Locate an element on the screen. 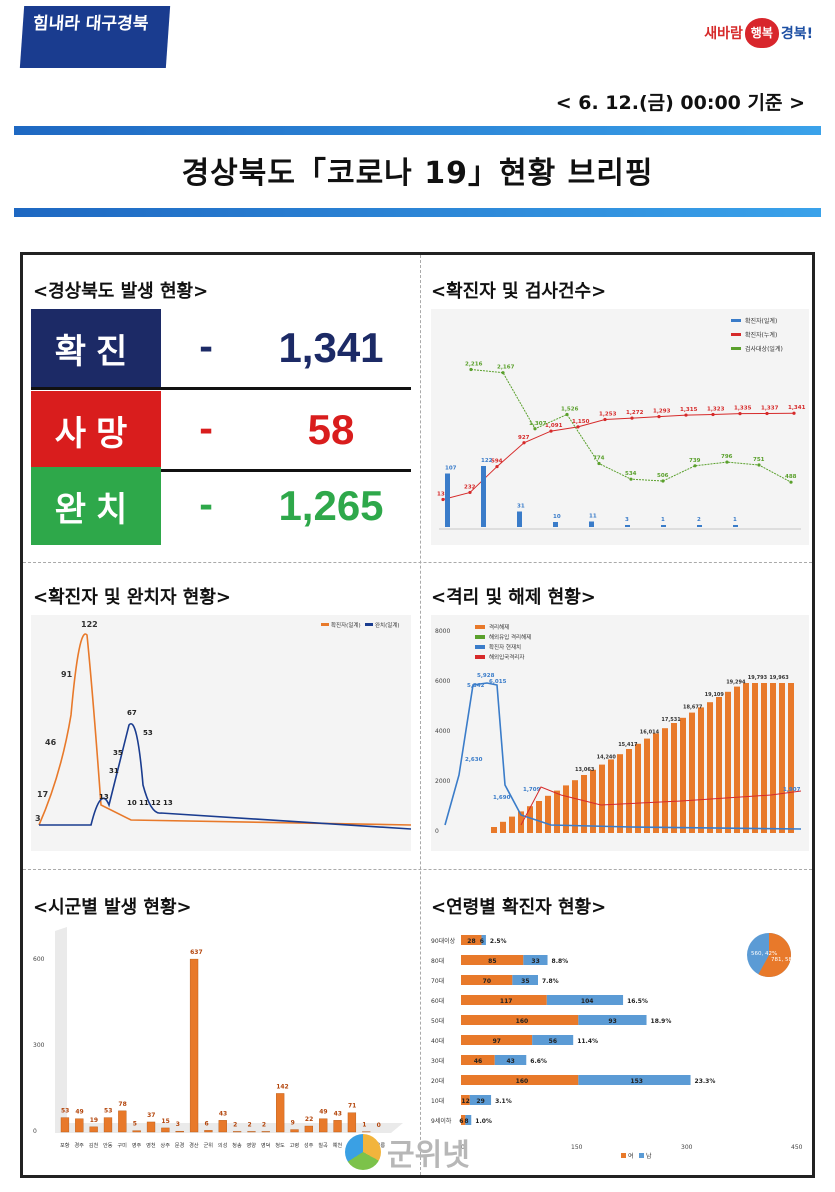 Image resolution: width=835 pixels, height=1192 pixels. release-label: 14,240 is located at coordinates (607, 758).